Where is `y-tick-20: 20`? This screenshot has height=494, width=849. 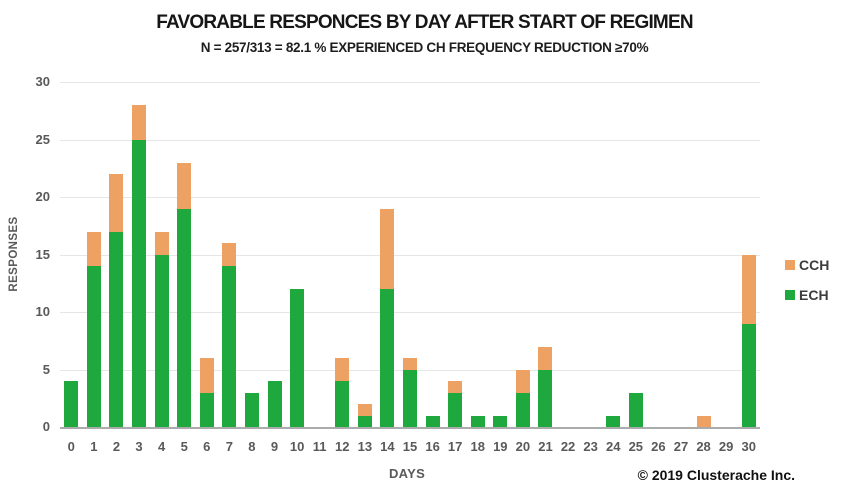
y-tick-20: 20 is located at coordinates (42, 196).